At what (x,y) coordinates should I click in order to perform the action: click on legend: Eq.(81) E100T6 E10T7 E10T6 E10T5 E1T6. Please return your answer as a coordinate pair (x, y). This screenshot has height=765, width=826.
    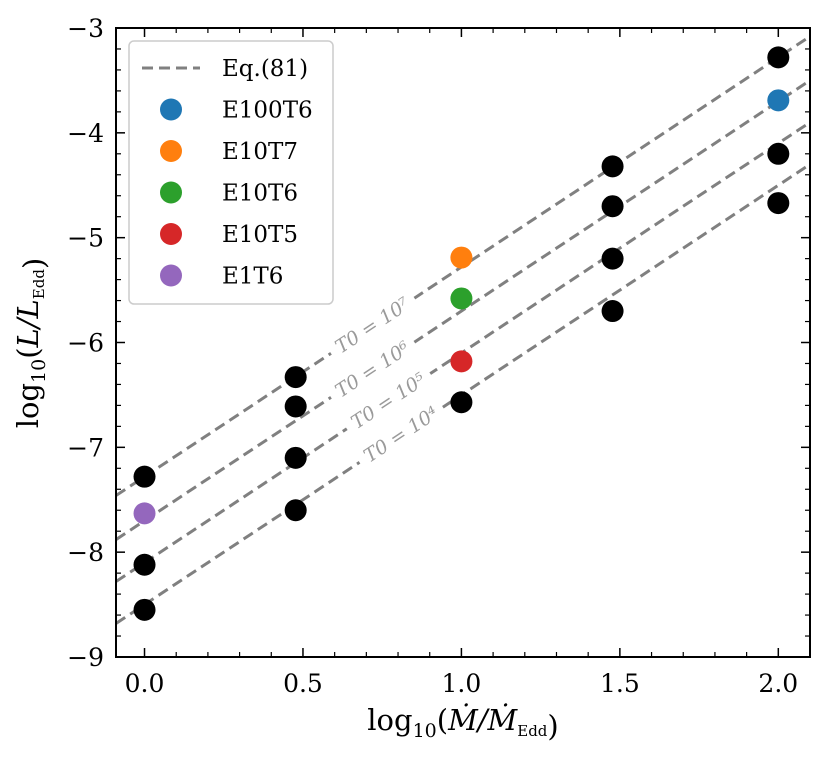
    Looking at the image, I should click on (231, 172).